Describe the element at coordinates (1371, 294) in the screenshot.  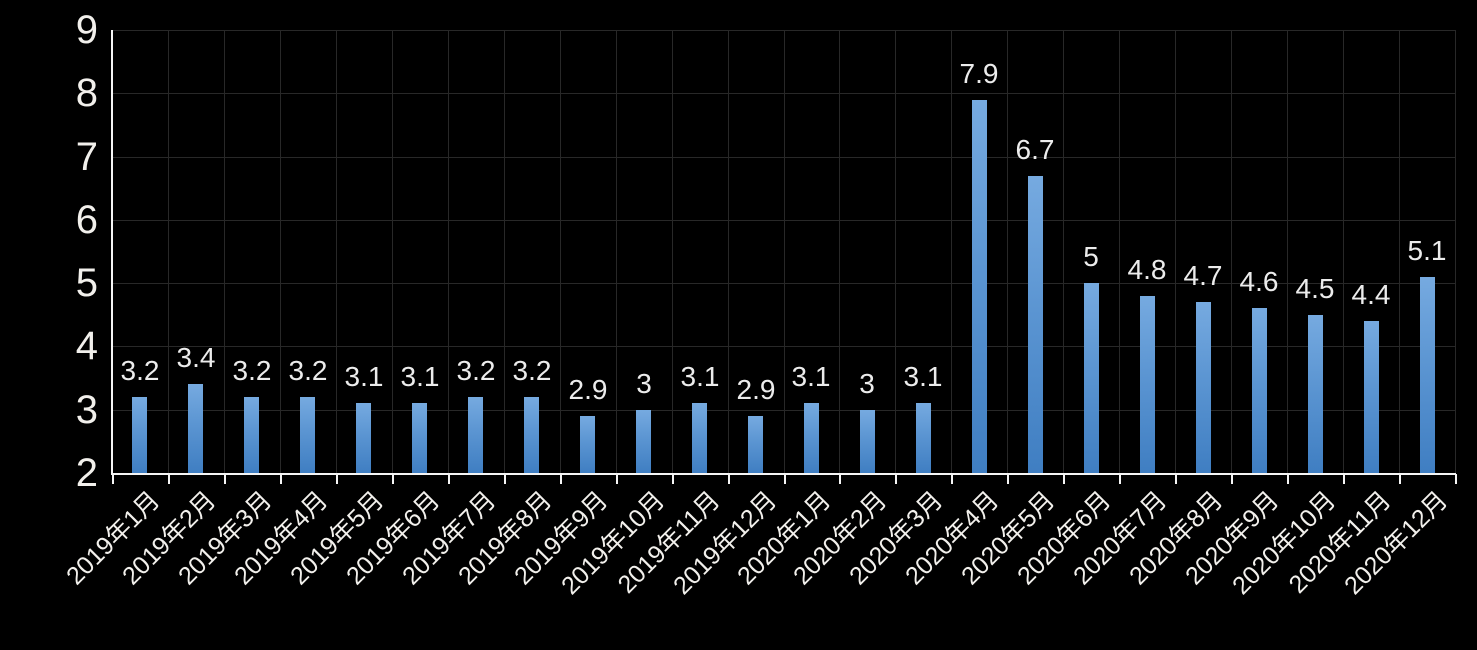
I see `bar-value-label: 4.4` at that location.